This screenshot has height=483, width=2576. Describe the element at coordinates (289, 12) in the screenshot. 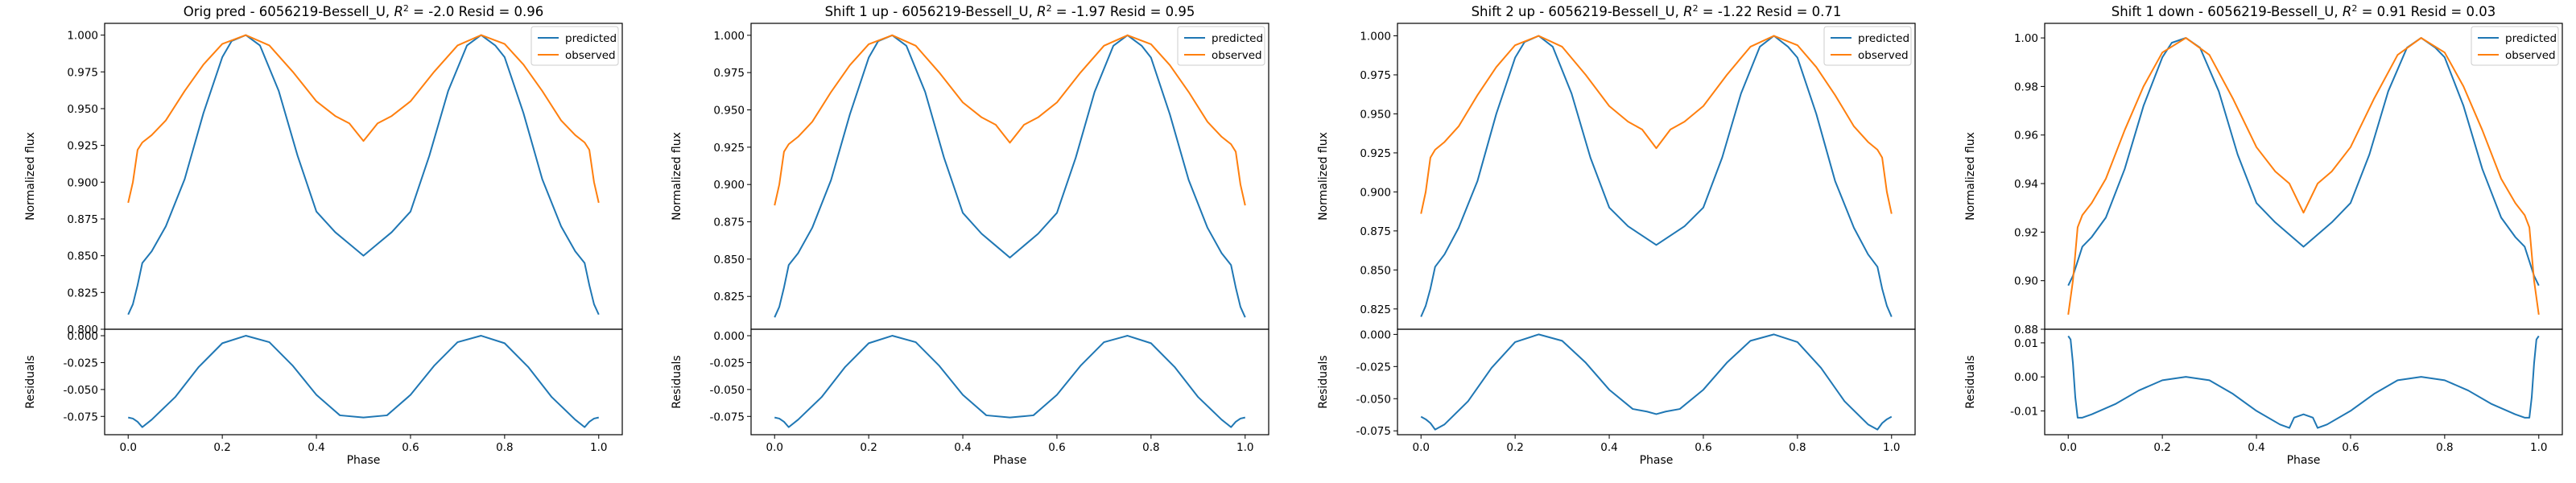

I see `title-prefix: Orig pred - 6056219-Bessell_U,` at that location.